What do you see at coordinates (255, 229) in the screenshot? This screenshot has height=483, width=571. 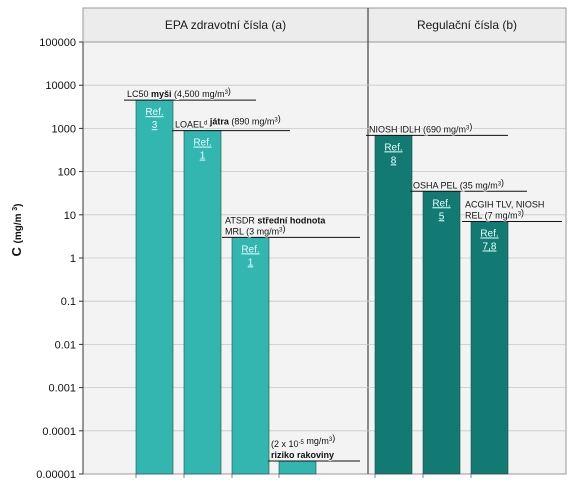 I see `annotation-label: MRL (3 mg/m3)` at bounding box center [255, 229].